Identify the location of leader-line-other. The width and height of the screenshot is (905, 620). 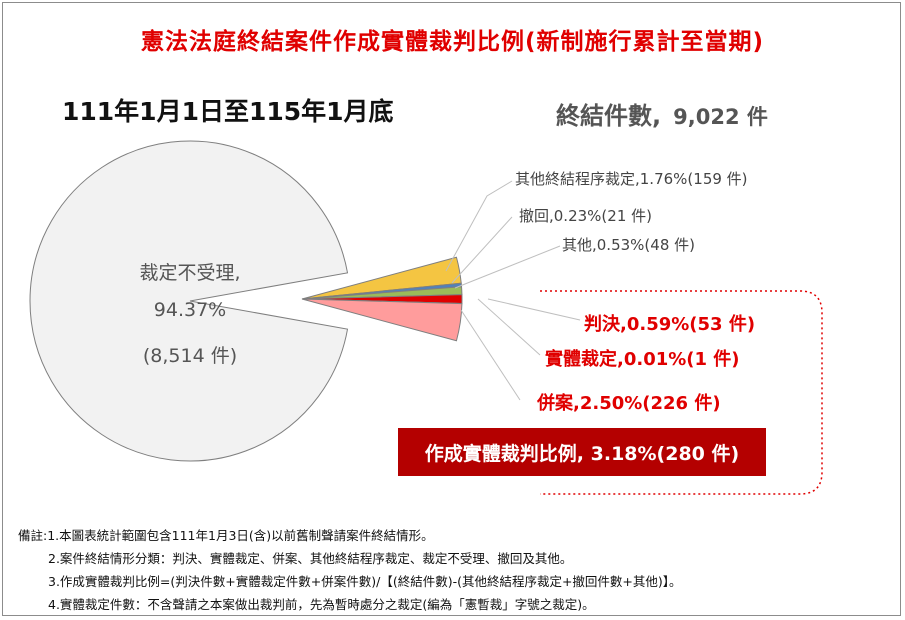
(507, 267).